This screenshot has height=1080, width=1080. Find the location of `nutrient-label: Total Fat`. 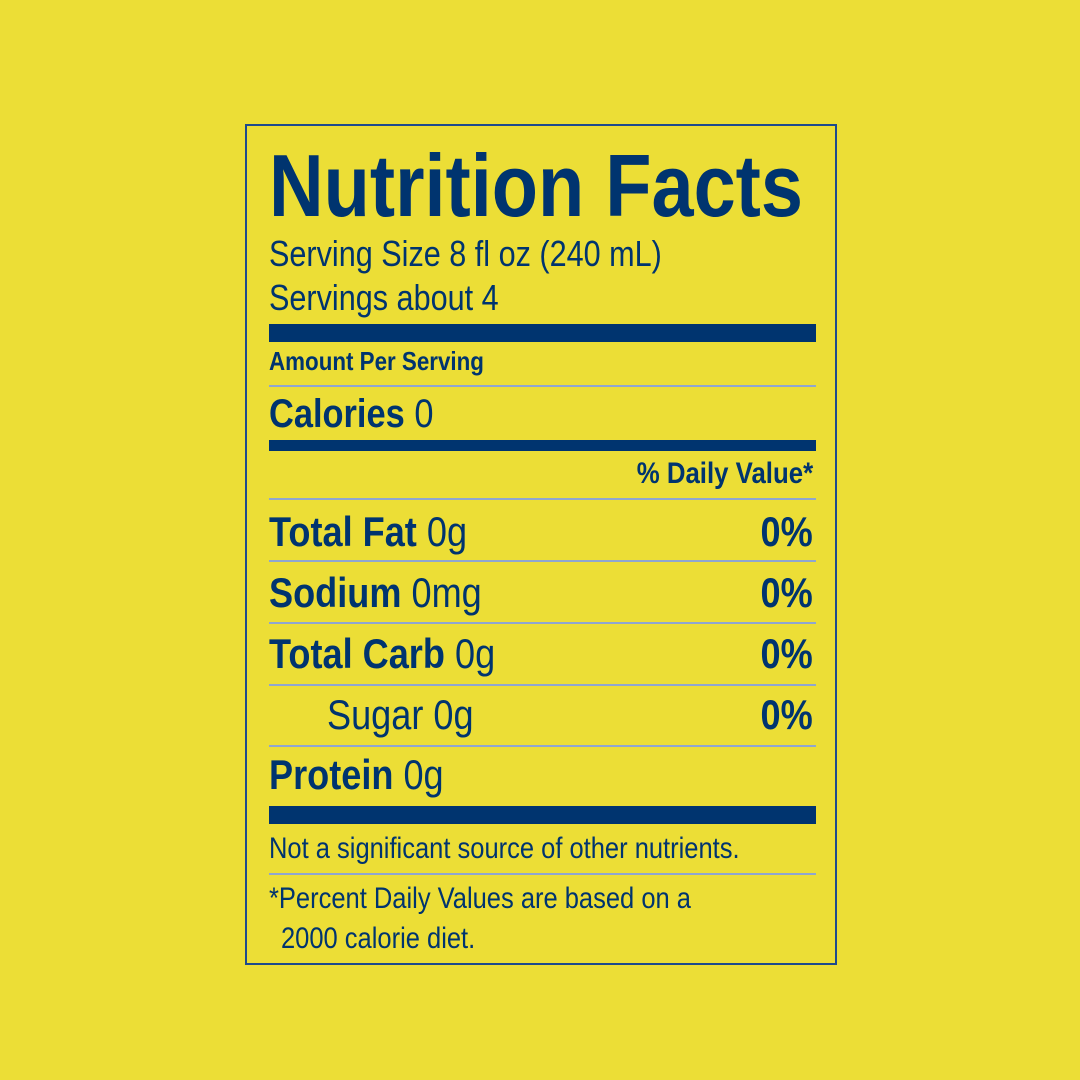

nutrient-label: Total Fat is located at coordinates (343, 531).